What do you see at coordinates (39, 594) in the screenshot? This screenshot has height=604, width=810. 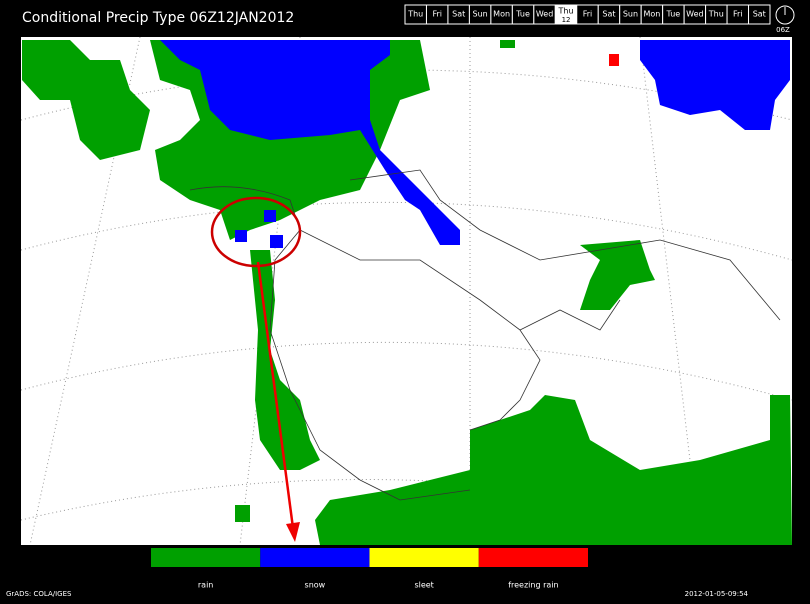 I see `footer-left: GrADS: COLA/IGES` at bounding box center [39, 594].